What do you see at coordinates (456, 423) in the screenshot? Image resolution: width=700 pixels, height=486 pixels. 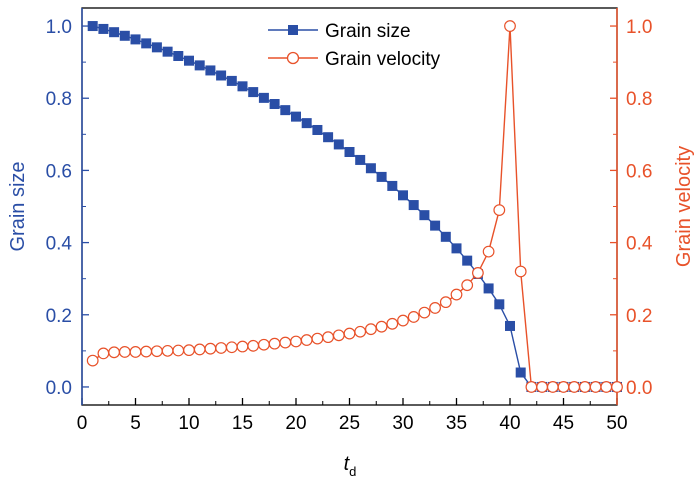 I see `x-tick-label: 35` at bounding box center [456, 423].